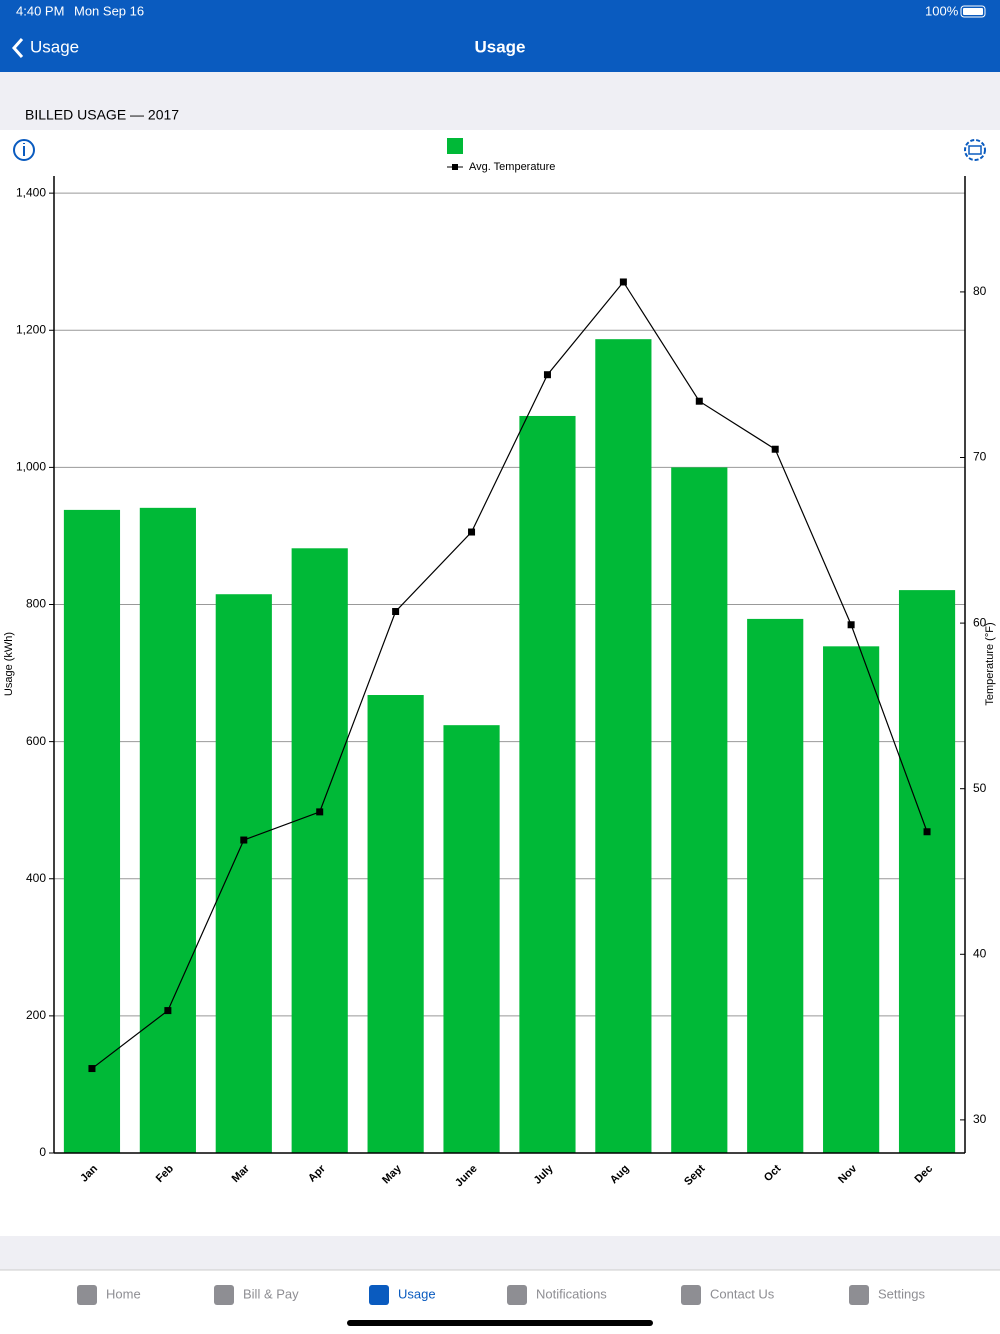 Image resolution: width=1000 pixels, height=1334 pixels. What do you see at coordinates (500, 1323) in the screenshot?
I see `home-indicator` at bounding box center [500, 1323].